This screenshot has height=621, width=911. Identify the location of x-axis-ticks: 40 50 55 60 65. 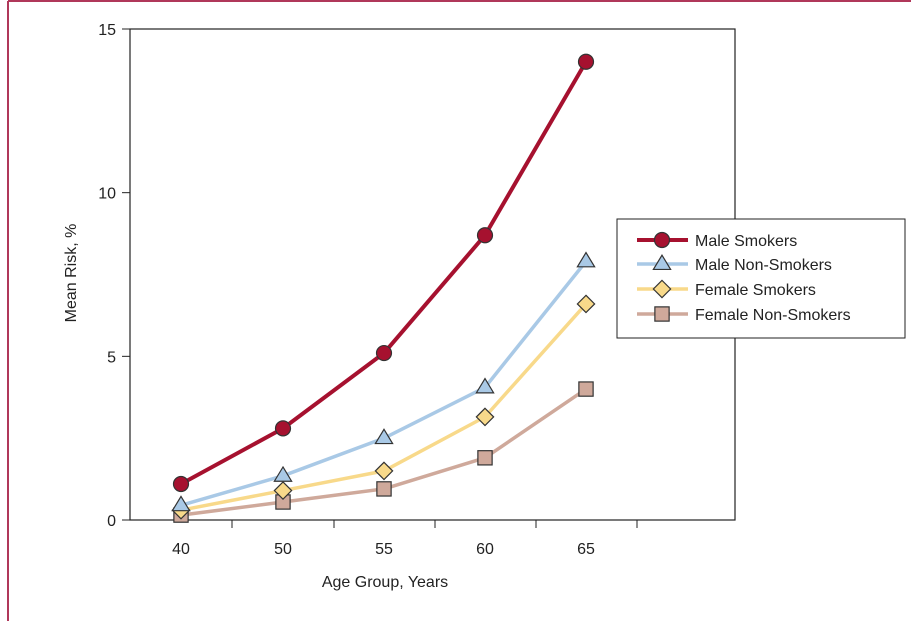
(405, 539).